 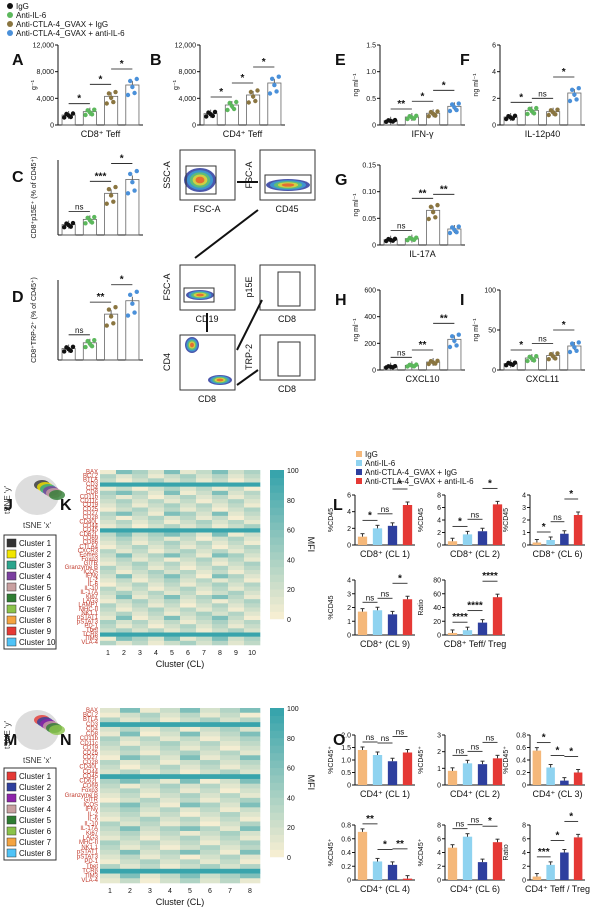 What do you see at coordinates (90, 572) in the screenshot?
I see `heatmap-row-label: ICOS` at bounding box center [90, 572].